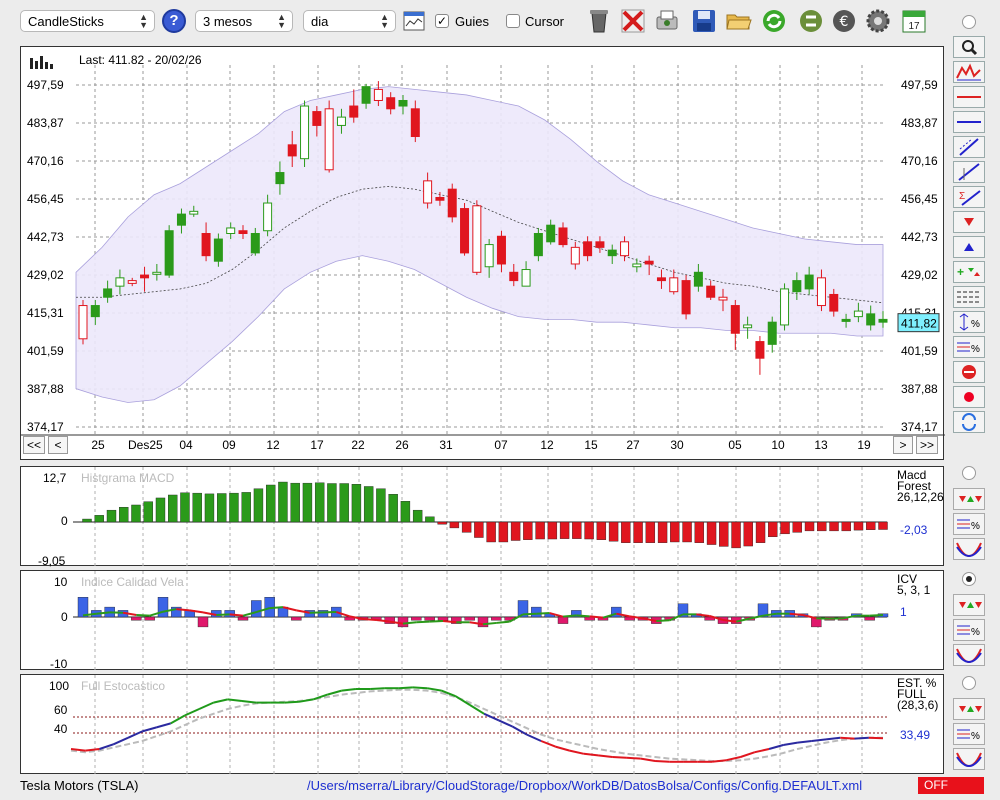  What do you see at coordinates (476, 725) in the screenshot?
I see `signal-line` at bounding box center [476, 725].